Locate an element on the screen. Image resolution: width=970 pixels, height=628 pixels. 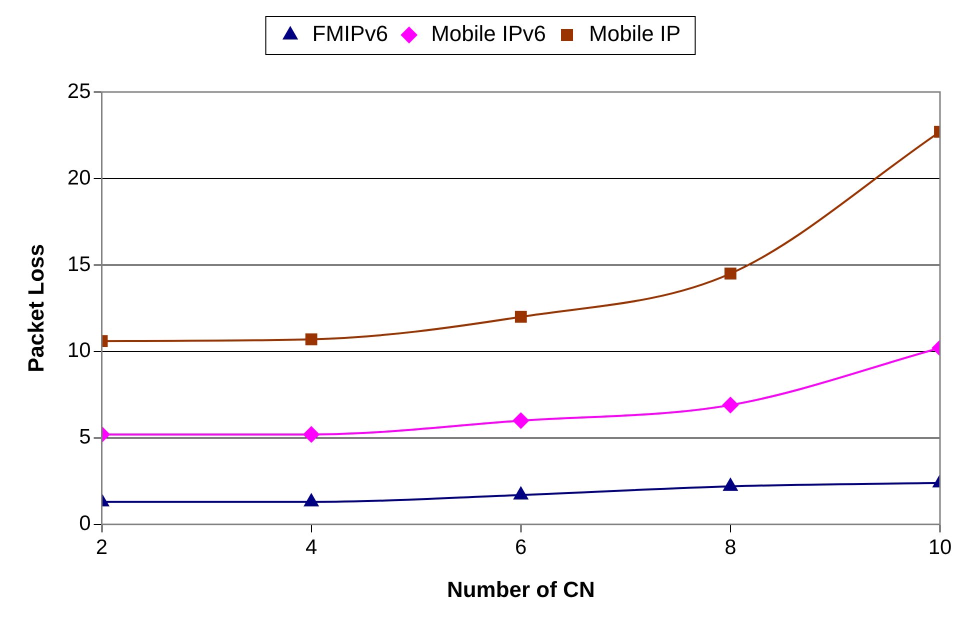
y-tick-label: 10 is located at coordinates (79, 350).